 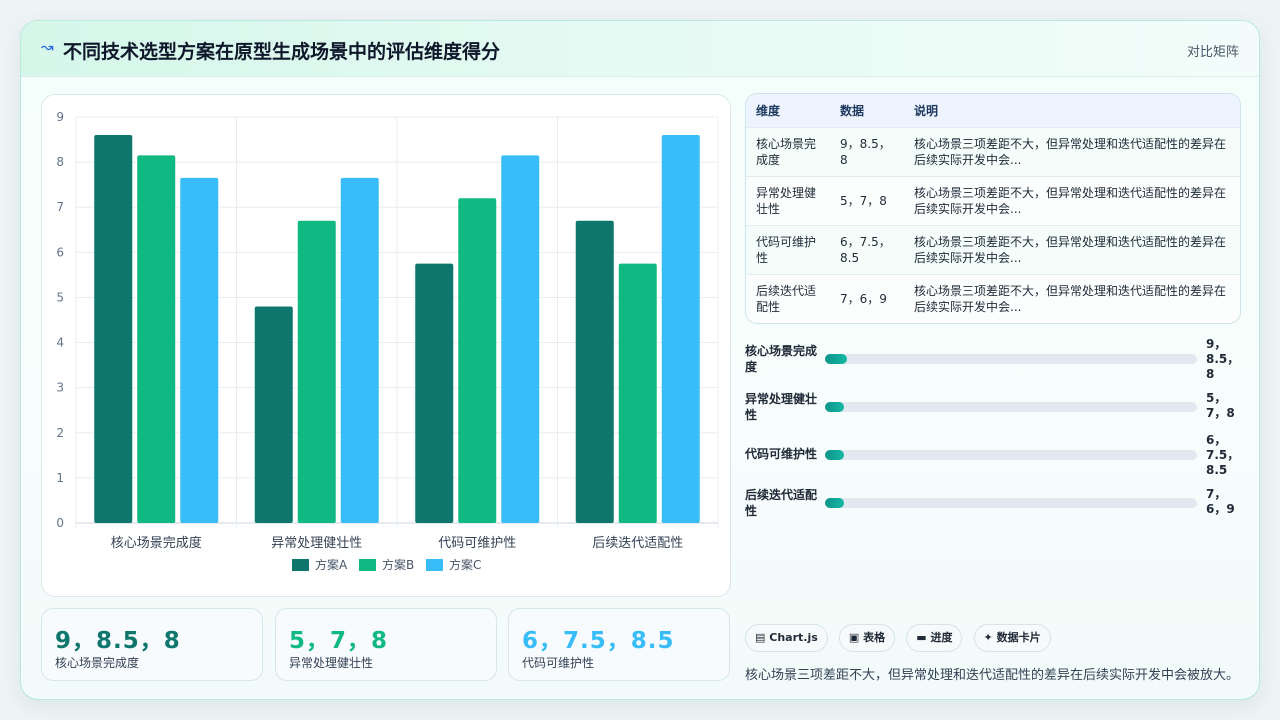 I want to click on bolt-icon: ↝, so click(x=47, y=47).